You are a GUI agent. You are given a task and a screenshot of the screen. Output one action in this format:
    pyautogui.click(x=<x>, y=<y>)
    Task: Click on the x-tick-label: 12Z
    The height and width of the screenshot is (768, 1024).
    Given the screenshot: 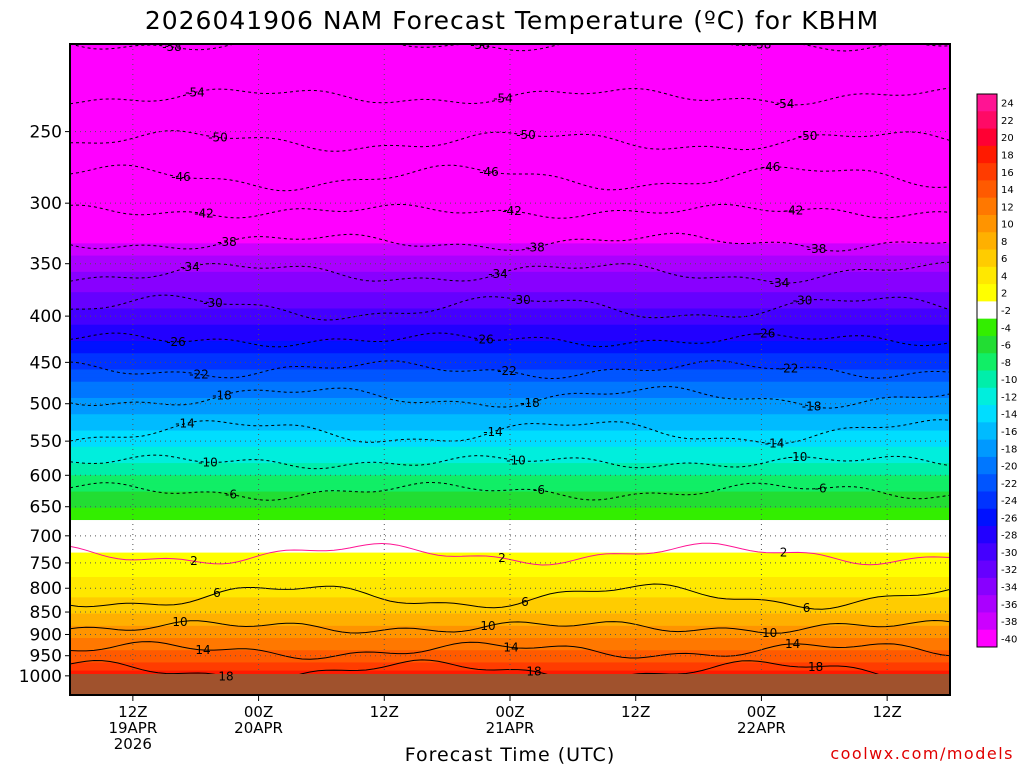 What is the action you would take?
    pyautogui.click(x=635, y=712)
    